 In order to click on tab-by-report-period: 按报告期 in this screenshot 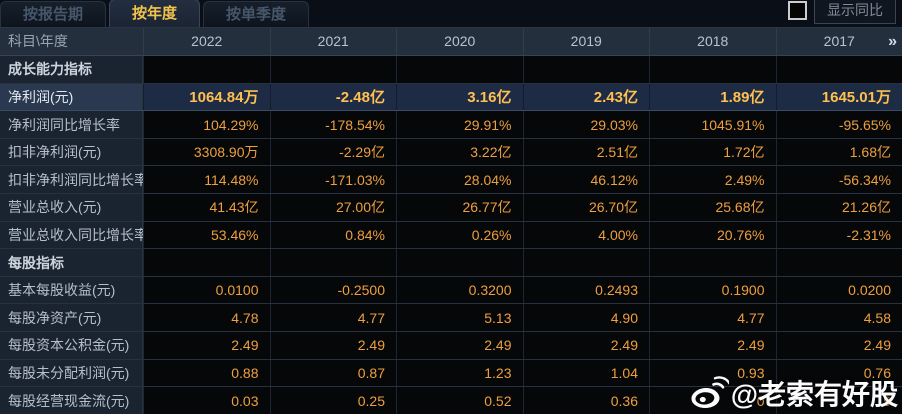, I will do `click(53, 14)`.